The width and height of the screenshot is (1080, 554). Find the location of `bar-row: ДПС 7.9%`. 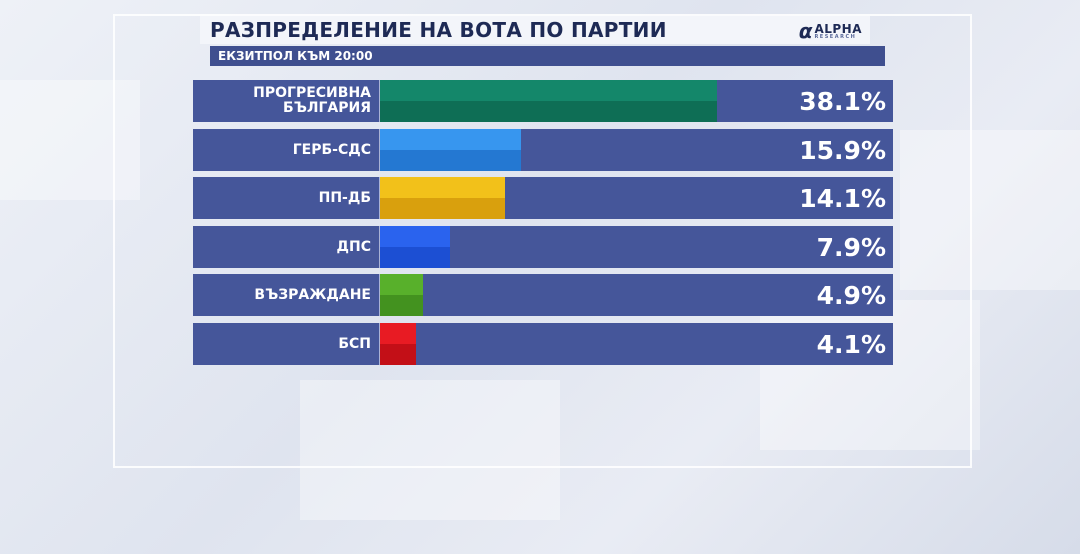

bar-row: ДПС 7.9% is located at coordinates (543, 247).